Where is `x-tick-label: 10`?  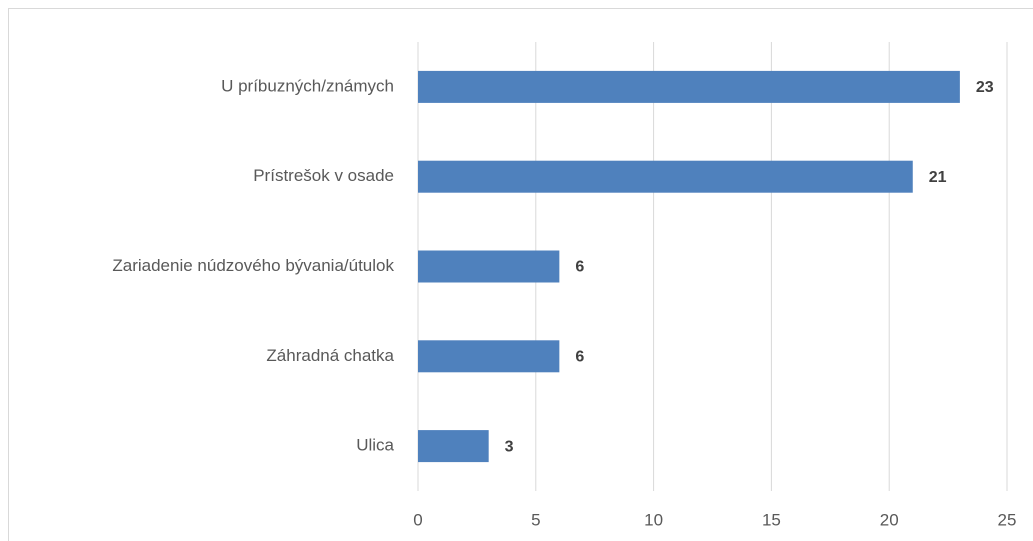 x-tick-label: 10 is located at coordinates (653, 519).